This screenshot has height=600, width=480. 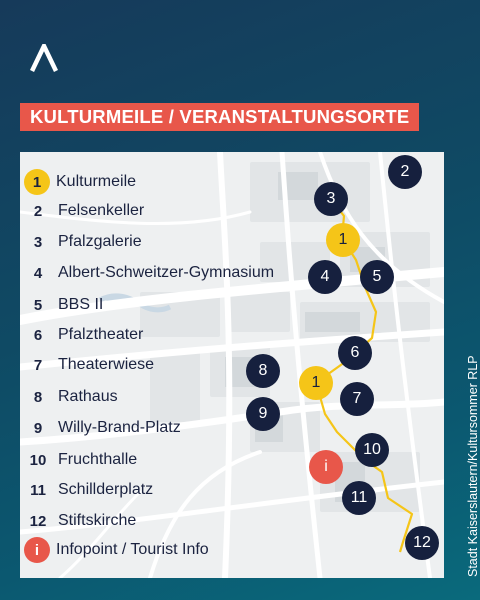 What do you see at coordinates (88, 396) in the screenshot?
I see `legend-label: Rathaus` at bounding box center [88, 396].